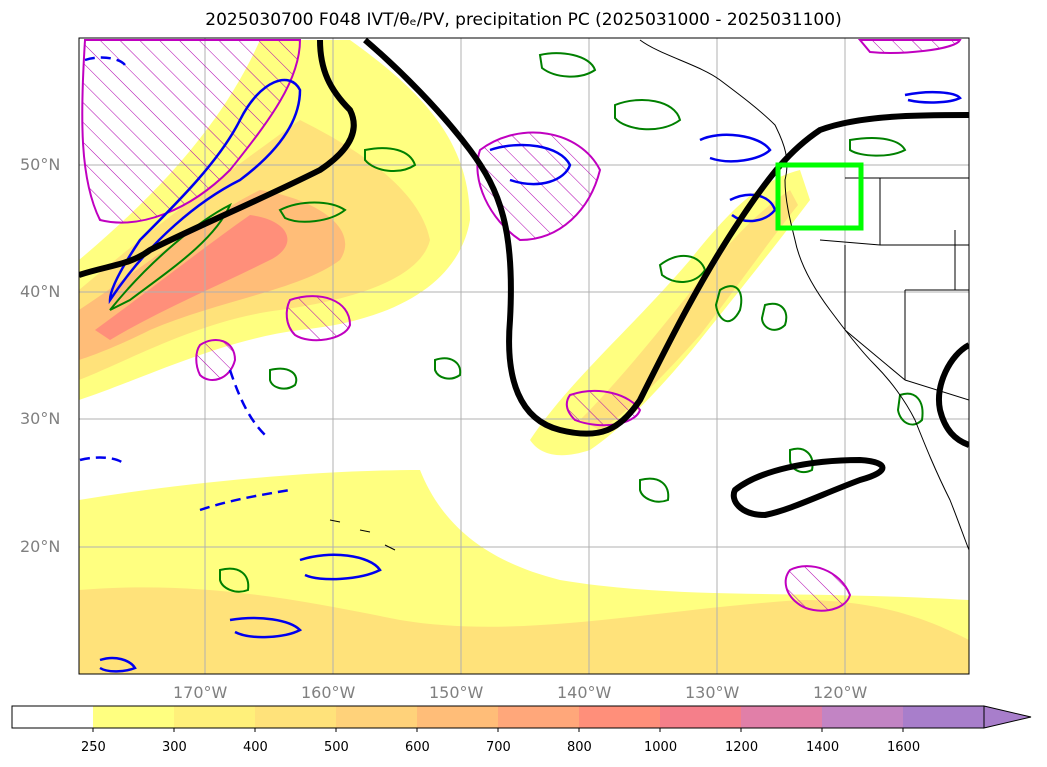 The height and width of the screenshot is (767, 1047). I want to click on lon-label-120w: 120°W, so click(840, 692).